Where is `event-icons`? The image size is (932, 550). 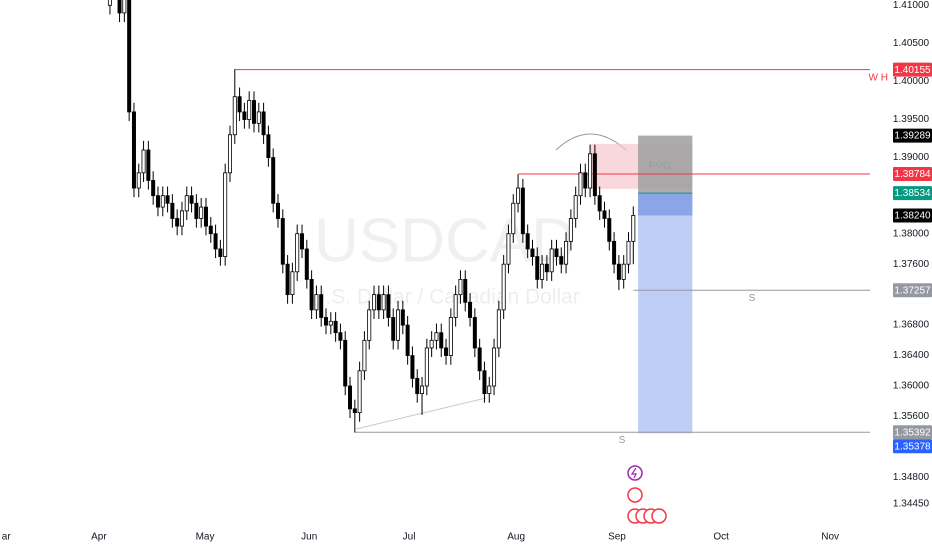
event-icons is located at coordinates (647, 494).